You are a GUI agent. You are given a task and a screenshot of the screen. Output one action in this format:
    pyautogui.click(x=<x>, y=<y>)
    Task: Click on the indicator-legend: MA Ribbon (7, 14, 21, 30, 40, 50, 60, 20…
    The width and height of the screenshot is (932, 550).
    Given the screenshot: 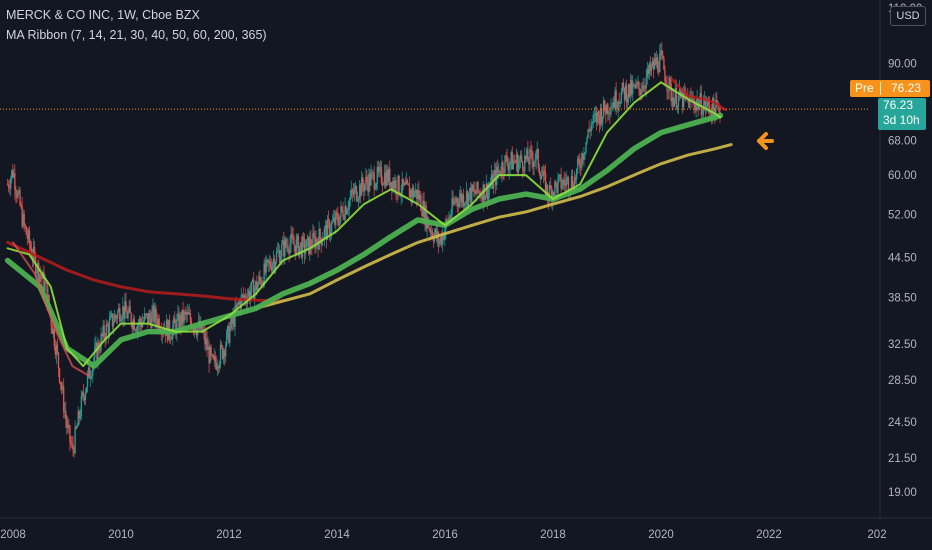 What is the action you would take?
    pyautogui.click(x=136, y=35)
    